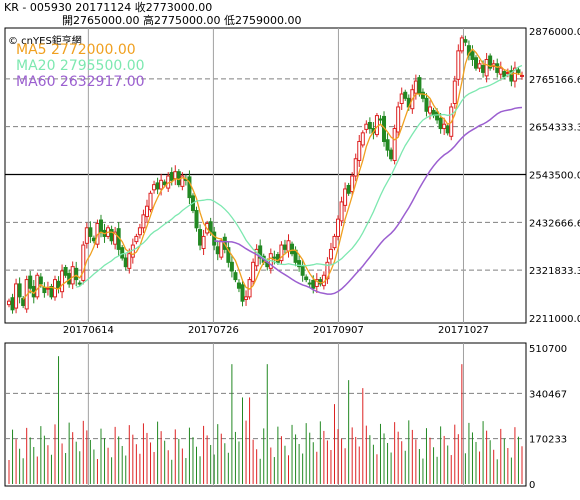 Image resolution: width=580 pixels, height=500 pixels. I want to click on volume-tick-label: 510700, so click(548, 349).